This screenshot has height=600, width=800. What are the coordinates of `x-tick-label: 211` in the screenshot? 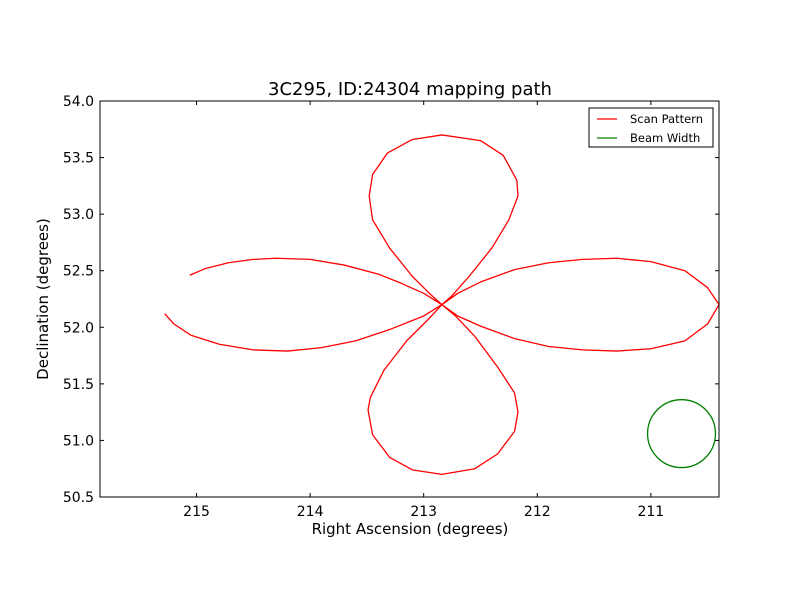 It's located at (650, 512).